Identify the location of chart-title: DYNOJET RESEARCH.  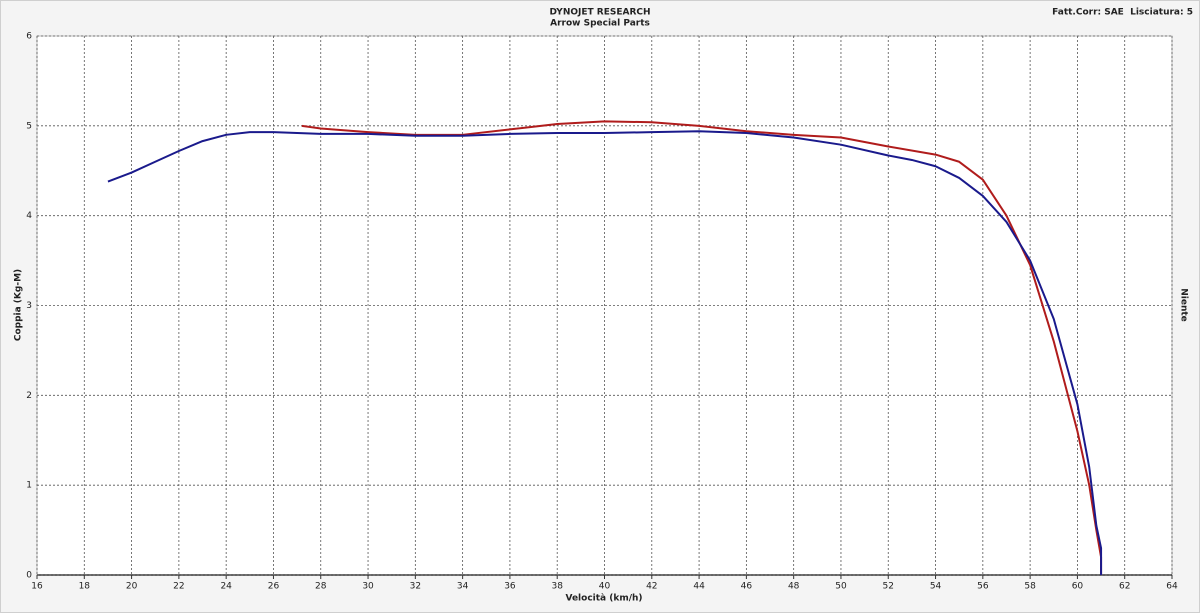
(599, 13).